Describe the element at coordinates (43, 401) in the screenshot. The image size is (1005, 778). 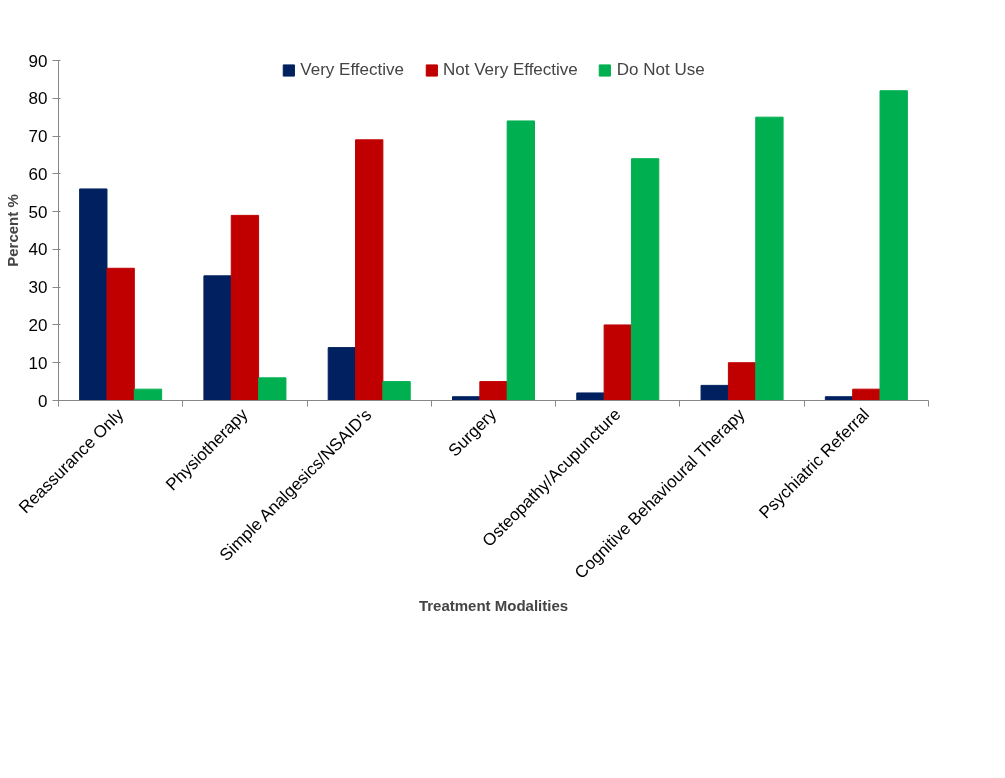
I see `y-tick-label: 0` at that location.